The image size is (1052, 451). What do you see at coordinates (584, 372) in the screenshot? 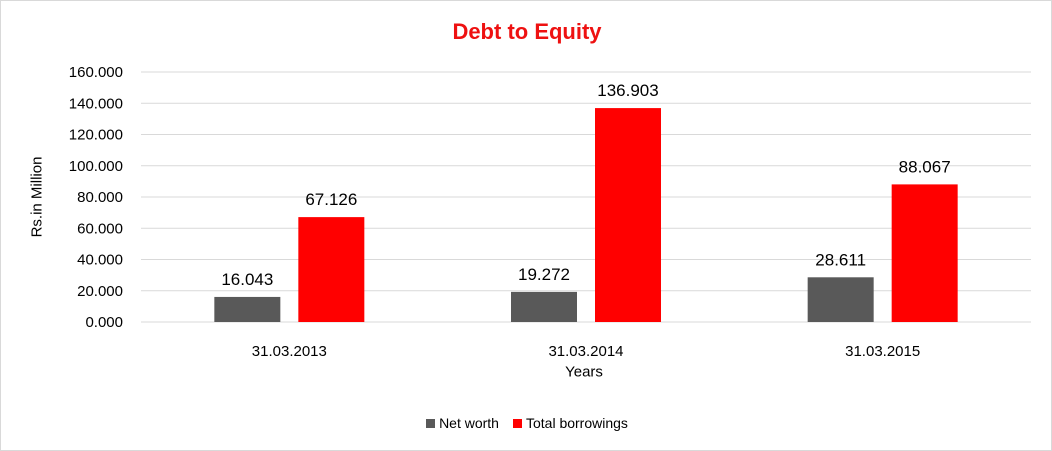
I see `x-axis-label: Years` at bounding box center [584, 372].